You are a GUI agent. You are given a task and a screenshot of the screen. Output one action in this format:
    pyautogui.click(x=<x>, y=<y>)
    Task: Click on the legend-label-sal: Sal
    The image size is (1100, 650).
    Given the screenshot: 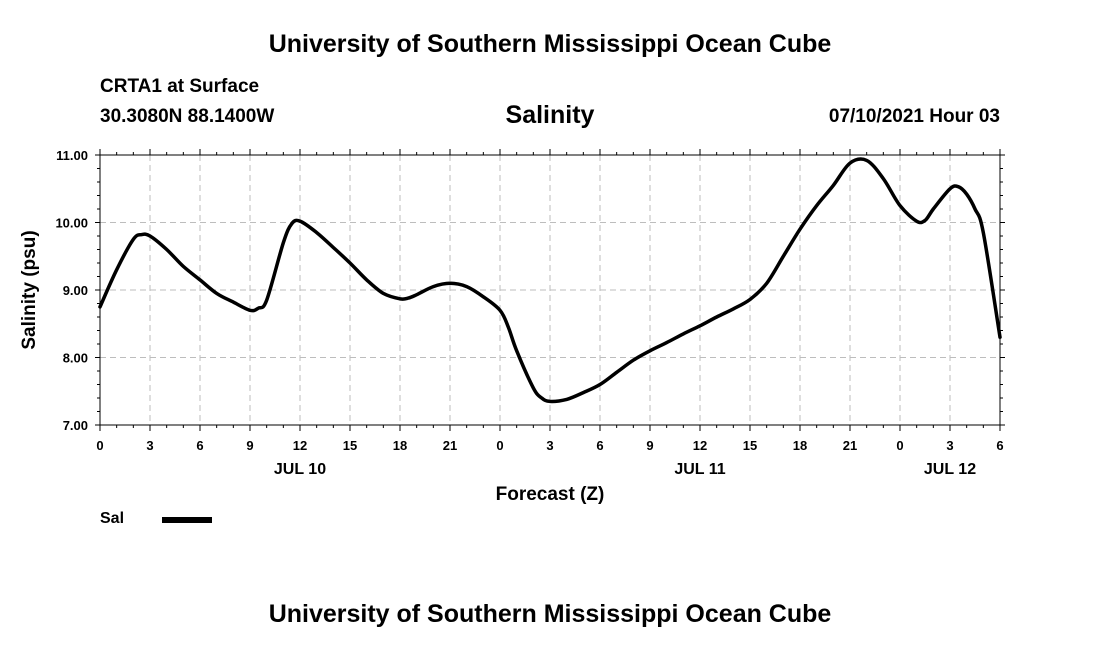 What is the action you would take?
    pyautogui.click(x=112, y=518)
    